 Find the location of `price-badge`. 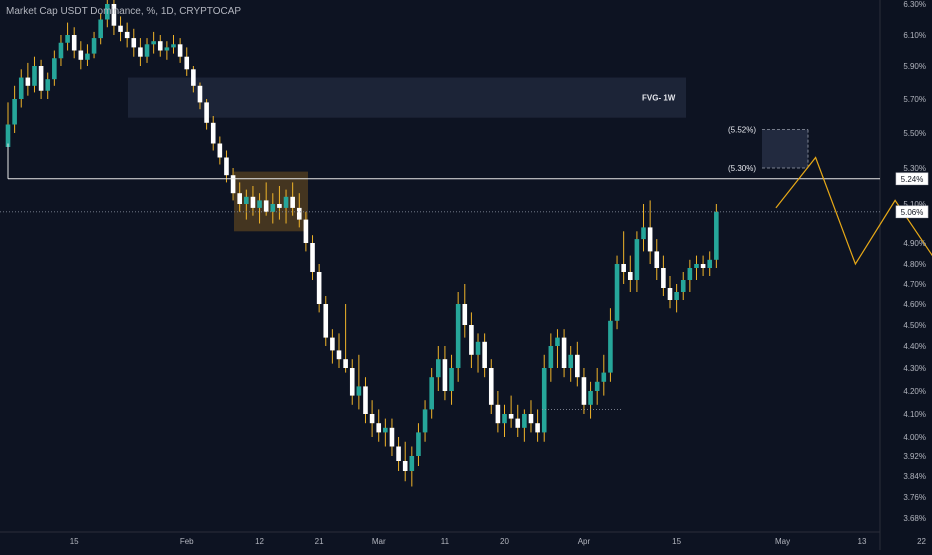

price-badge is located at coordinates (912, 212).